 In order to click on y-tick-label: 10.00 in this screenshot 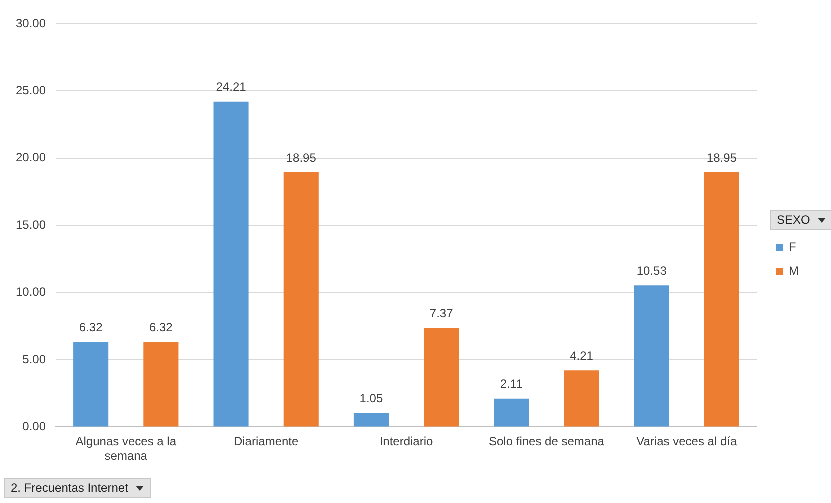, I will do `click(31, 292)`.